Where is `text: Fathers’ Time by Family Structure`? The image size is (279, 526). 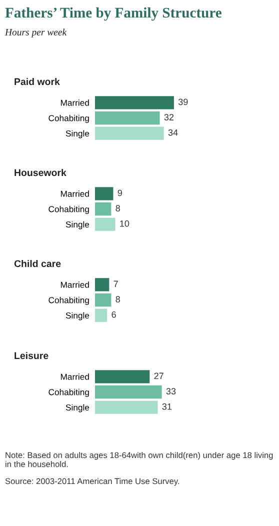 text: Fathers’ Time by Family Structure is located at coordinates (113, 14).